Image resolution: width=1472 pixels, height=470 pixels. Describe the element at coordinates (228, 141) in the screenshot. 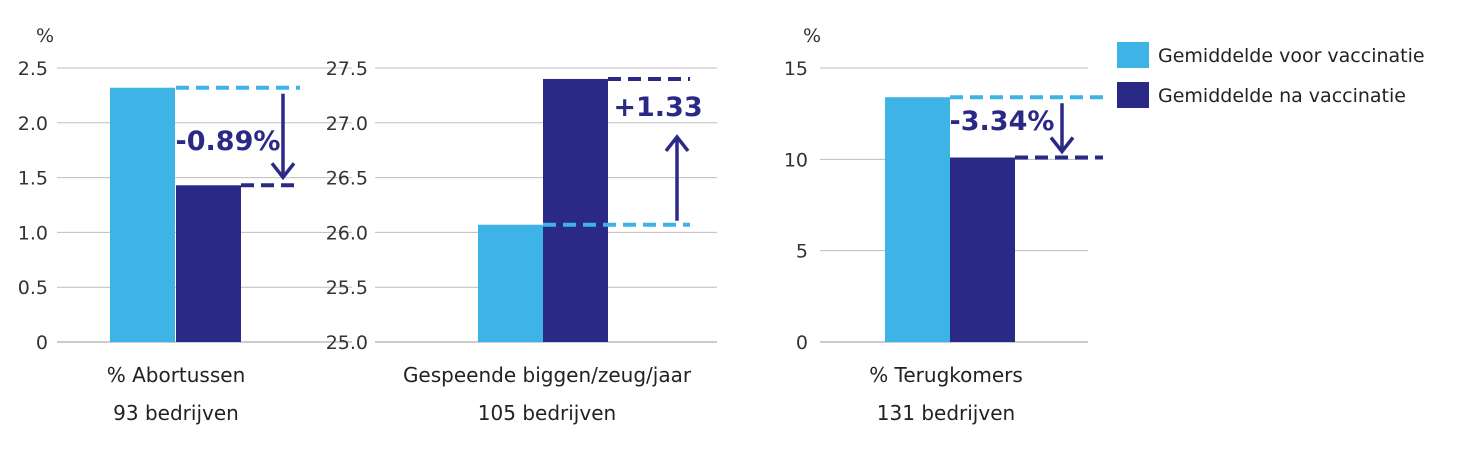

I see `change-annotation: -0.89%` at that location.